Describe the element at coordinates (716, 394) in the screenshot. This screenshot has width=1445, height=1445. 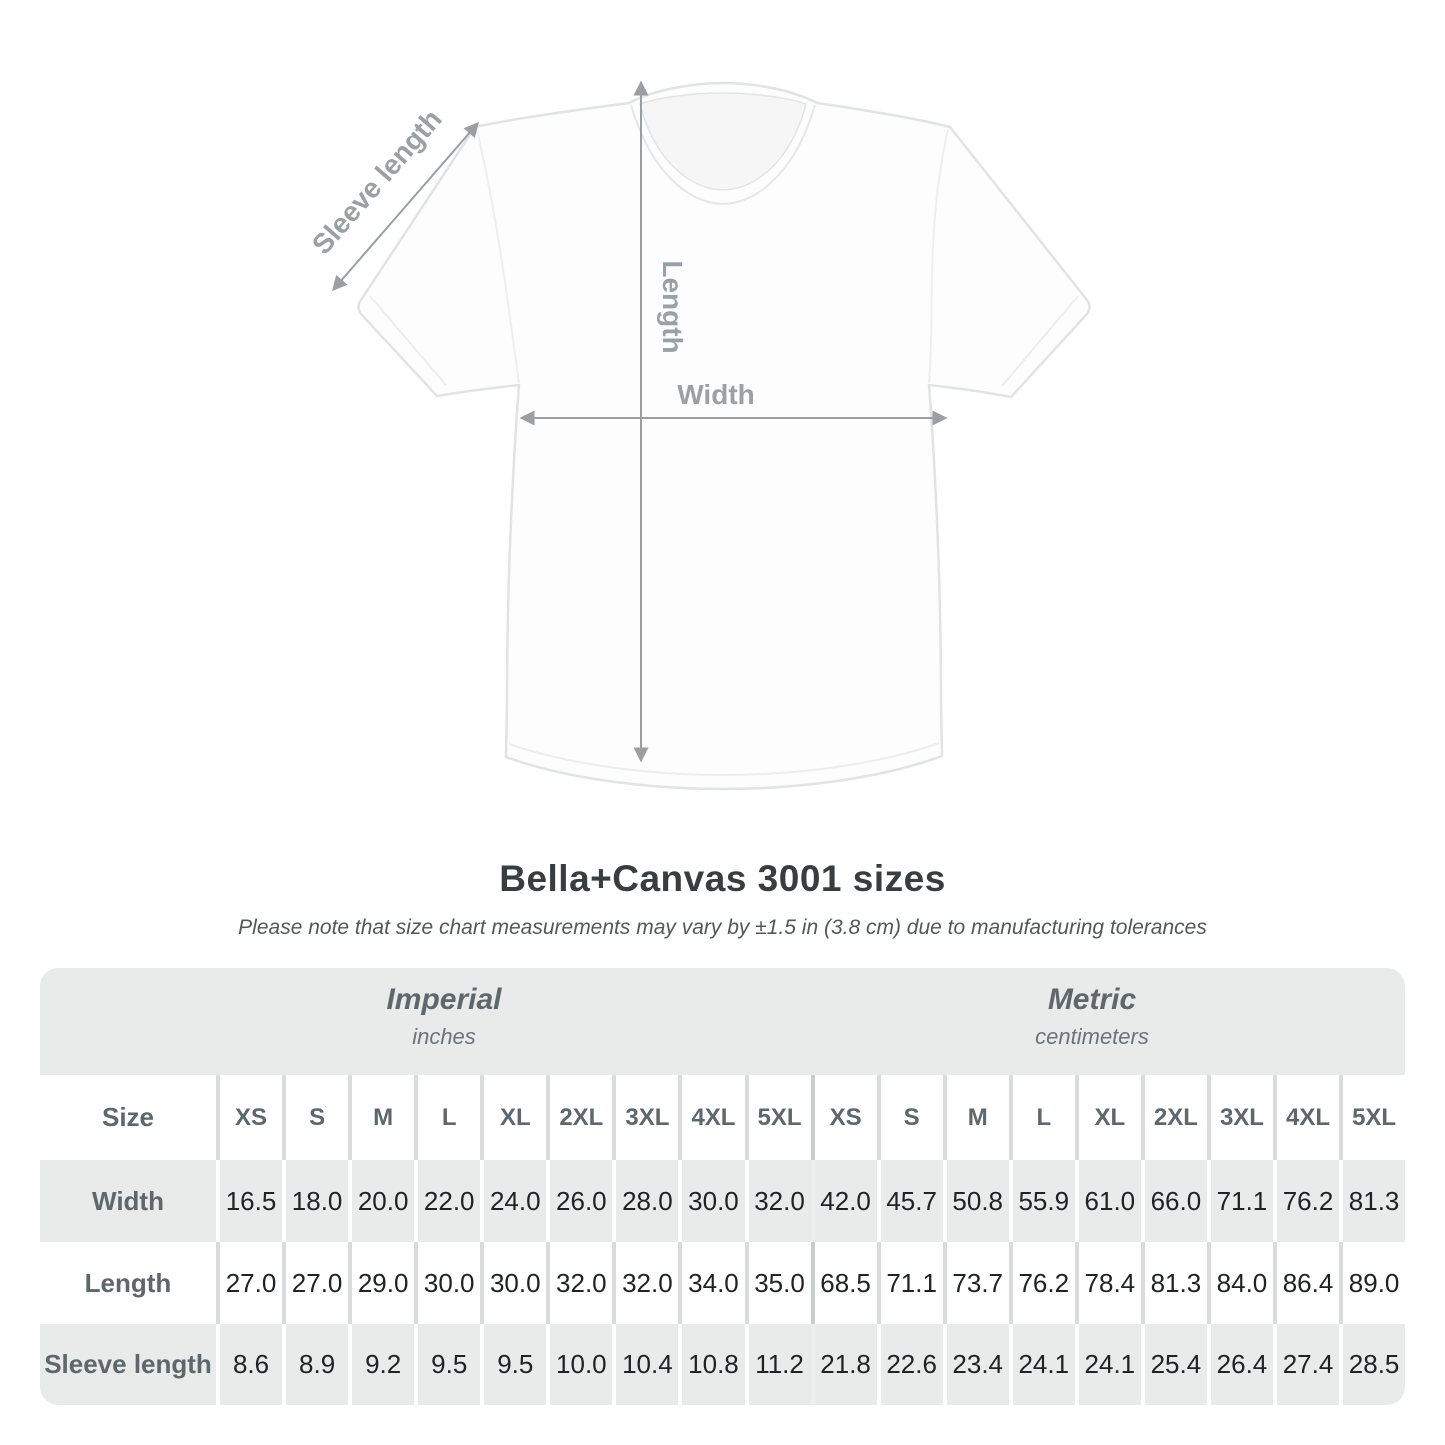
I see `width-label: Width` at that location.